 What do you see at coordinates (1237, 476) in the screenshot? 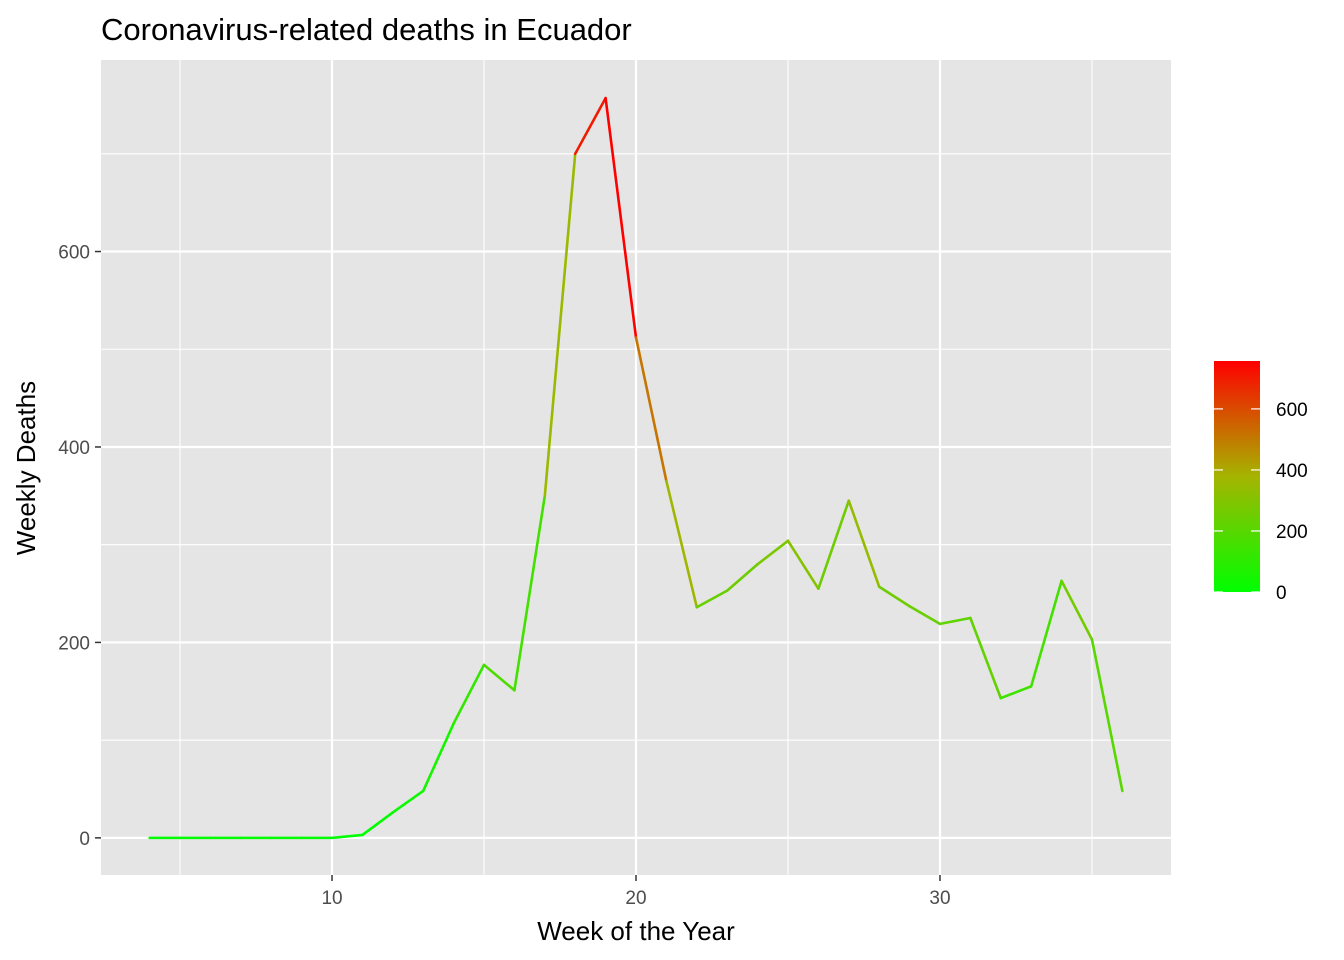
I see `legend-colorbar` at bounding box center [1237, 476].